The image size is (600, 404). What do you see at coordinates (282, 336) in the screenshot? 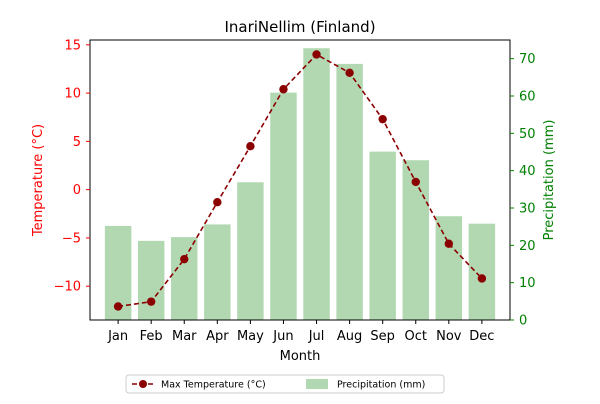
I see `x-tick-label: Jun` at bounding box center [282, 336].